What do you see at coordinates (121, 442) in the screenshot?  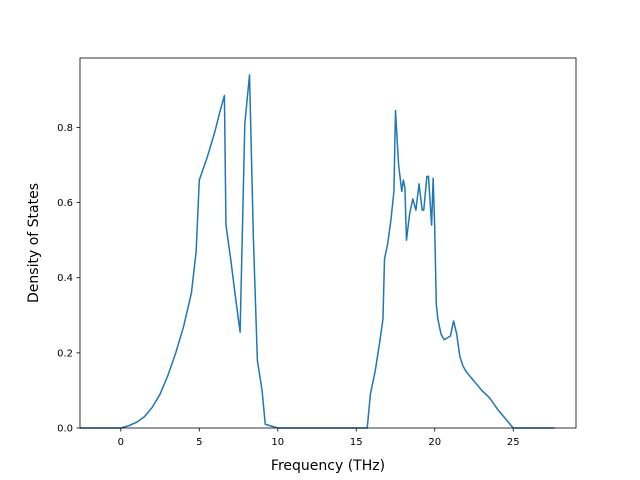 I see `x-tick-label: 0` at bounding box center [121, 442].